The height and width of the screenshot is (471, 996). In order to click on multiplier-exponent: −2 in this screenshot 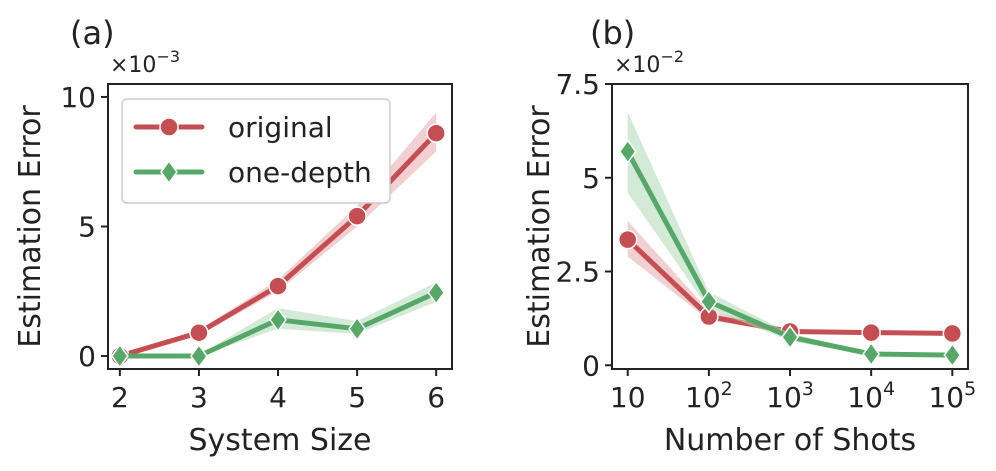, I will do `click(672, 56)`.